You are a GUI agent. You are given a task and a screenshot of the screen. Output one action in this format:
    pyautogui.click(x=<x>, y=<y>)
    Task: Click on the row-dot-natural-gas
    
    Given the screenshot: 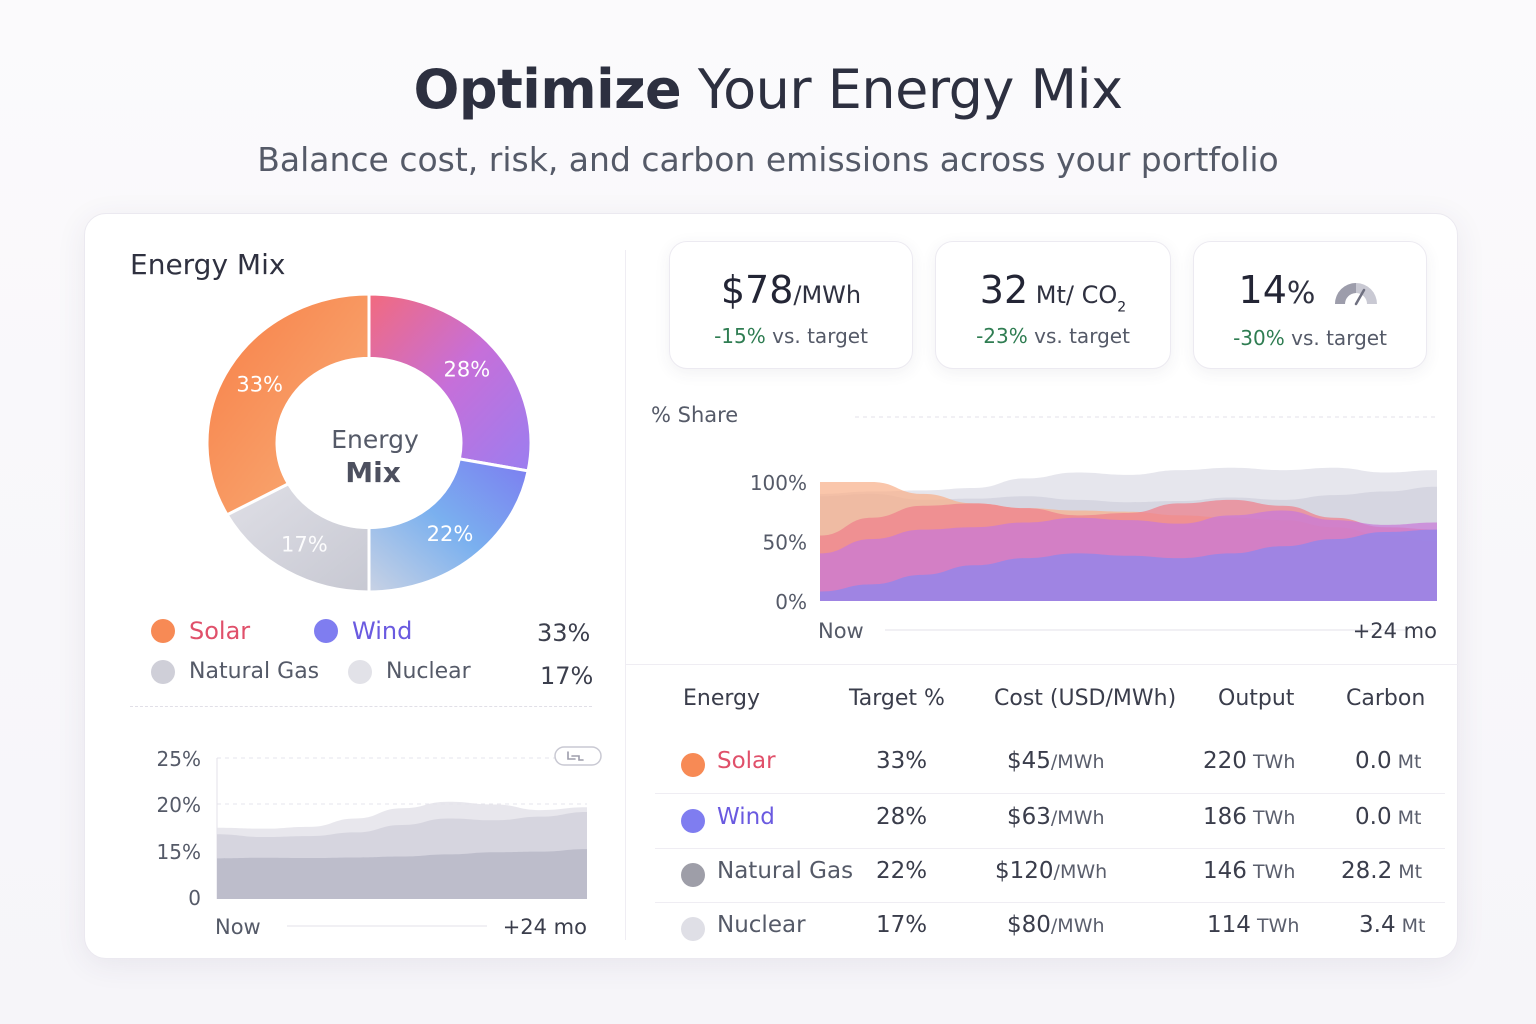 What is the action you would take?
    pyautogui.click(x=693, y=875)
    